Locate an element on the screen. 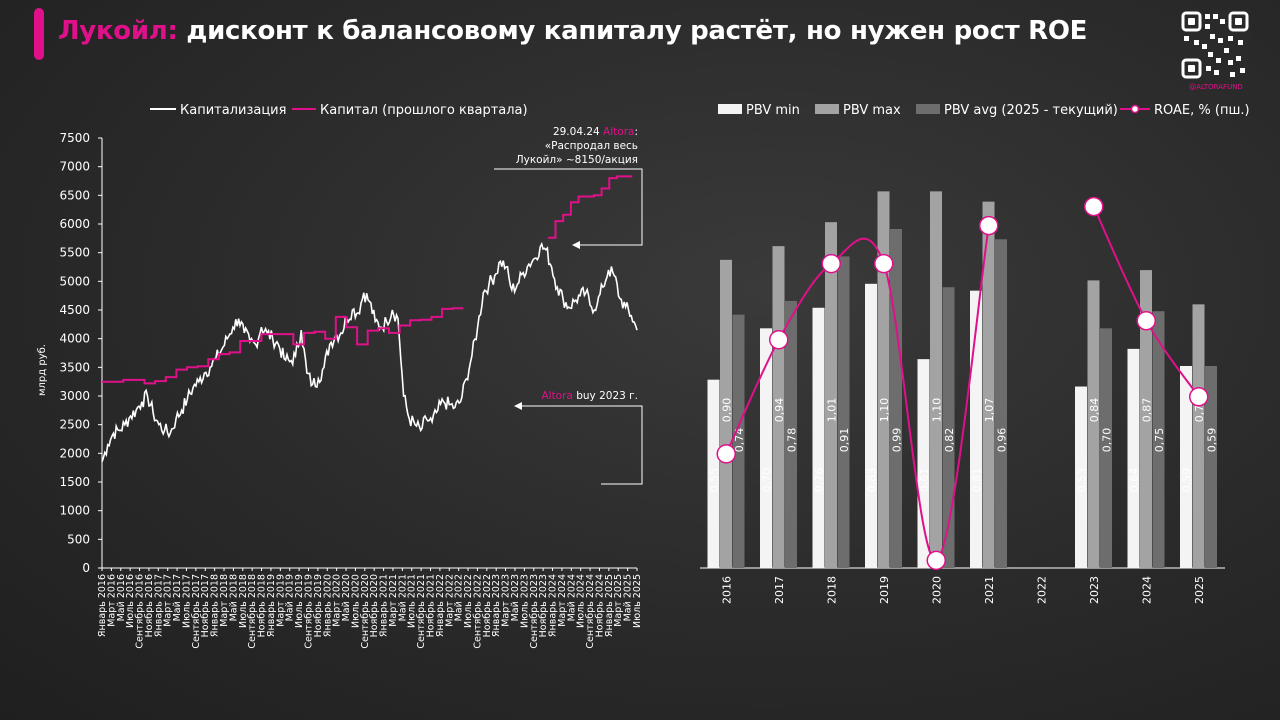  left-y-tick-label: 7000 is located at coordinates (74, 167).